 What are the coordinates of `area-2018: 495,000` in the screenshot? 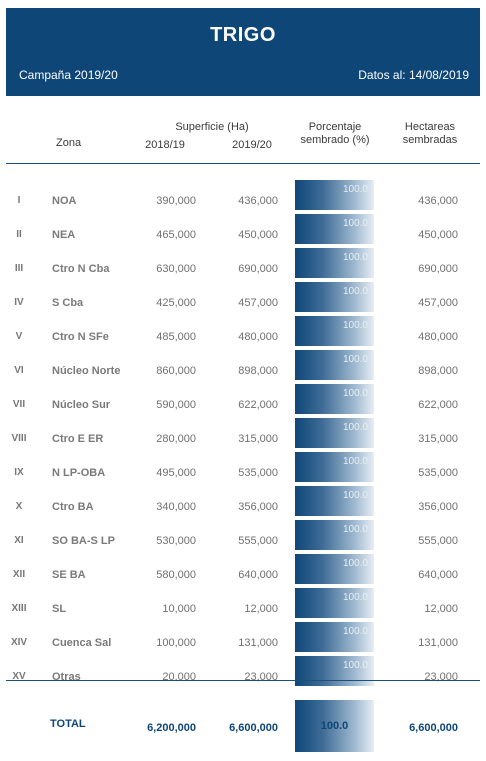 It's located at (176, 473).